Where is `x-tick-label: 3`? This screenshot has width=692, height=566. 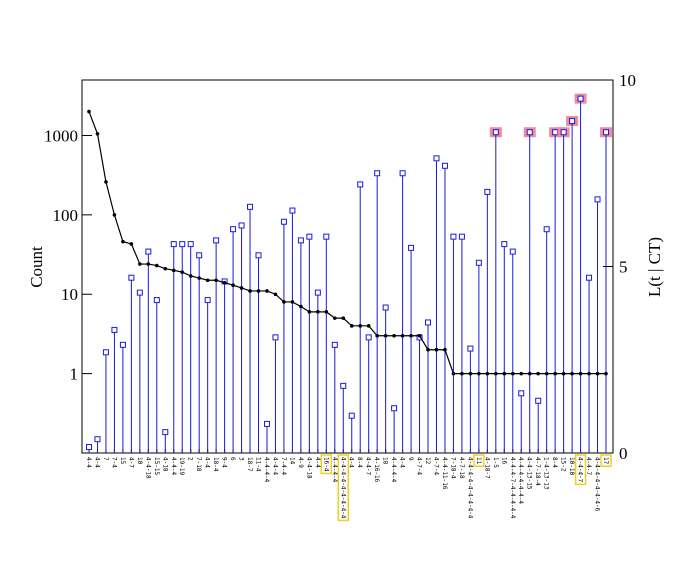
x-tick-label: 3 is located at coordinates (241, 459).